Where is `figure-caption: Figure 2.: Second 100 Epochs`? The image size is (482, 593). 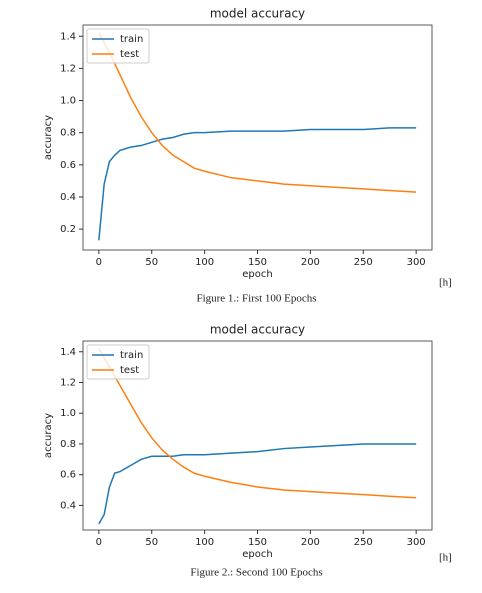
figure-caption: Figure 2.: Second 100 Epochs is located at coordinates (256, 573).